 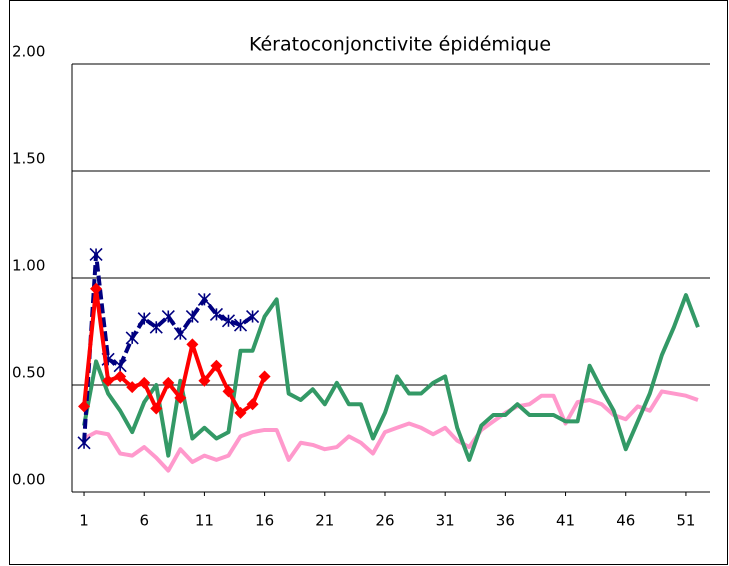 What do you see at coordinates (445, 521) in the screenshot?
I see `x-tick-label: 31` at bounding box center [445, 521].